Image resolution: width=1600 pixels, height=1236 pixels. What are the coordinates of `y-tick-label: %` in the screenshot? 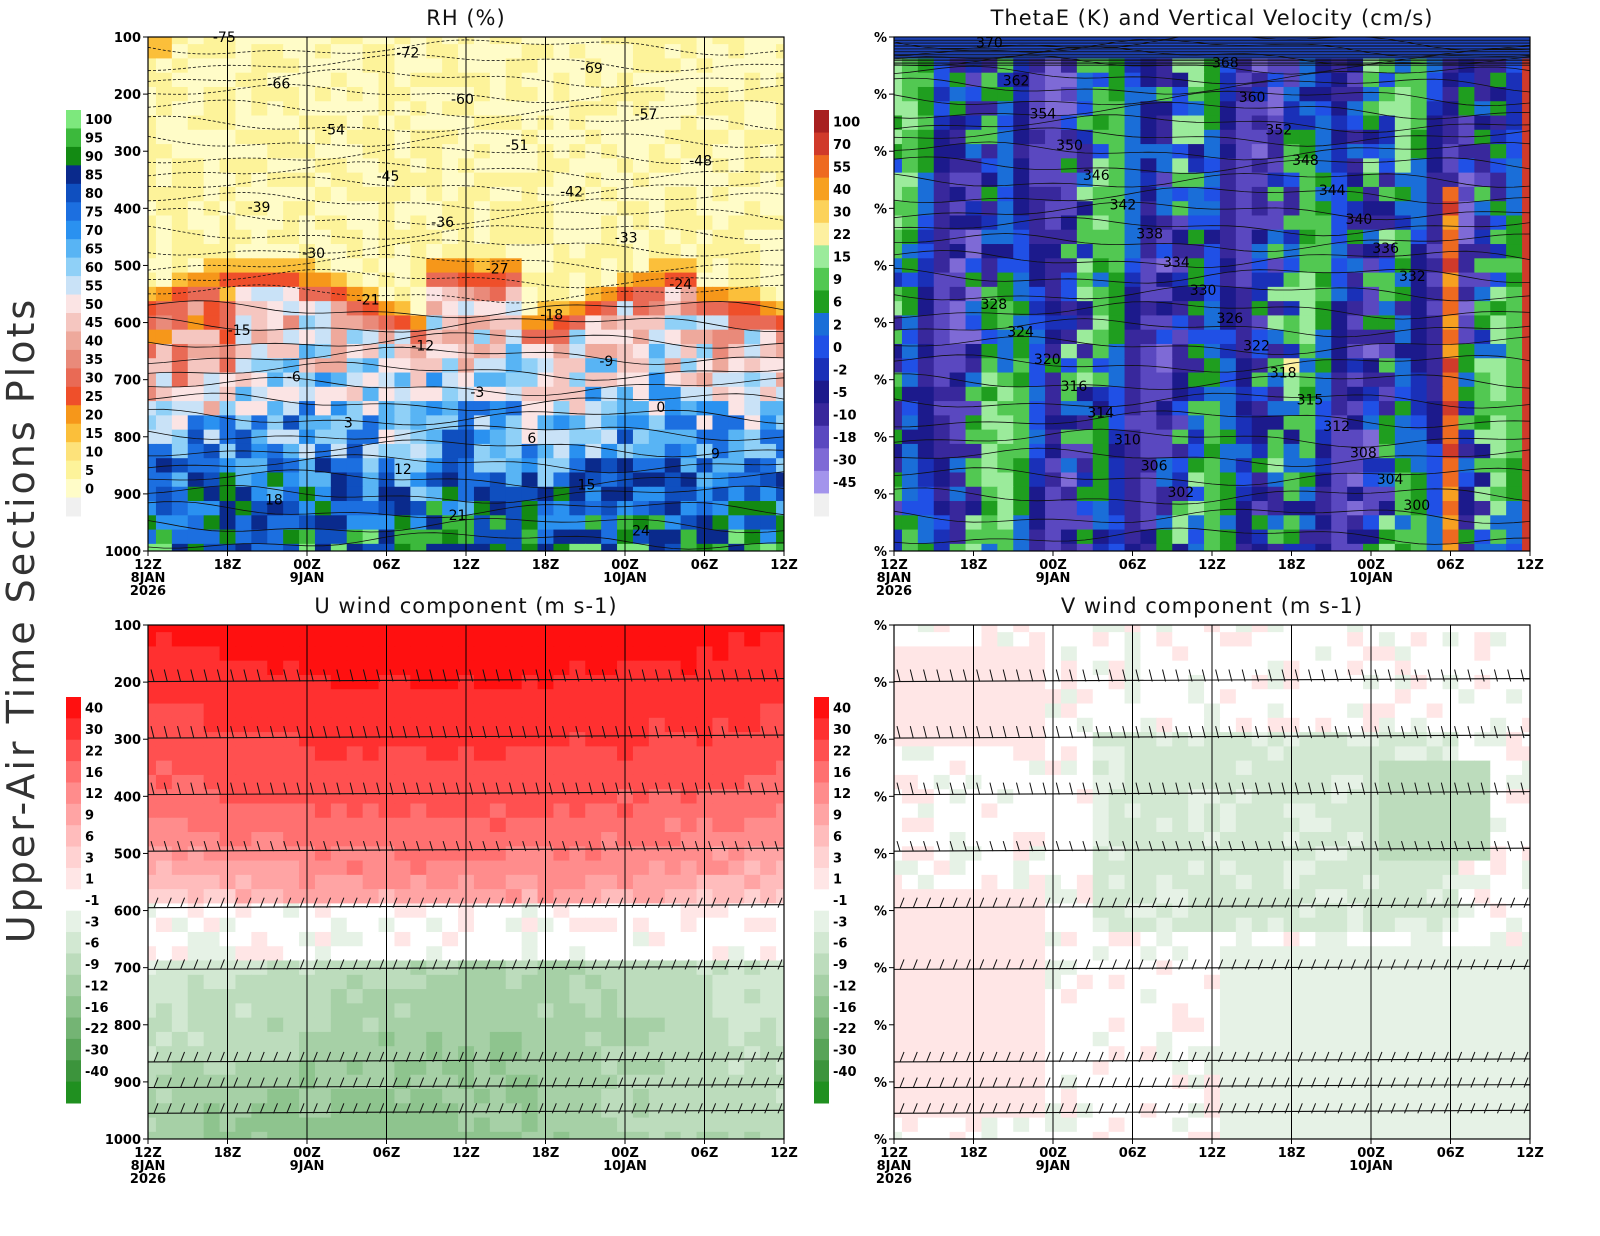 It's located at (880, 266).